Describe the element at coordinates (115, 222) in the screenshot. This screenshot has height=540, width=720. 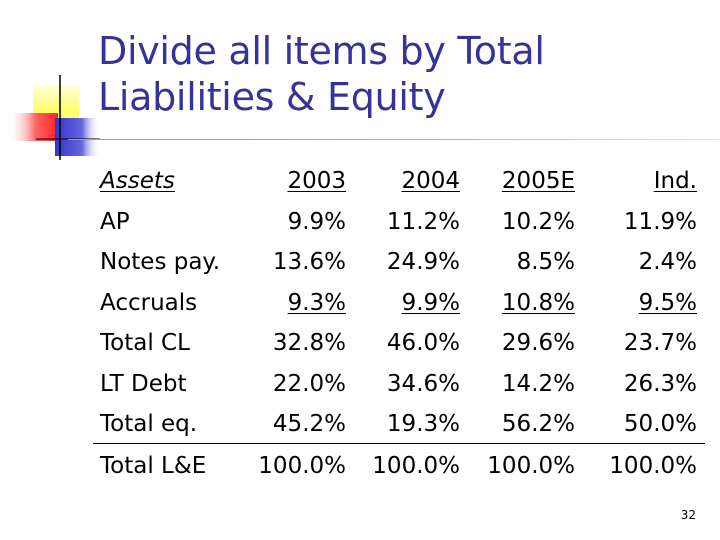
I see `row-label-ap: AP` at that location.